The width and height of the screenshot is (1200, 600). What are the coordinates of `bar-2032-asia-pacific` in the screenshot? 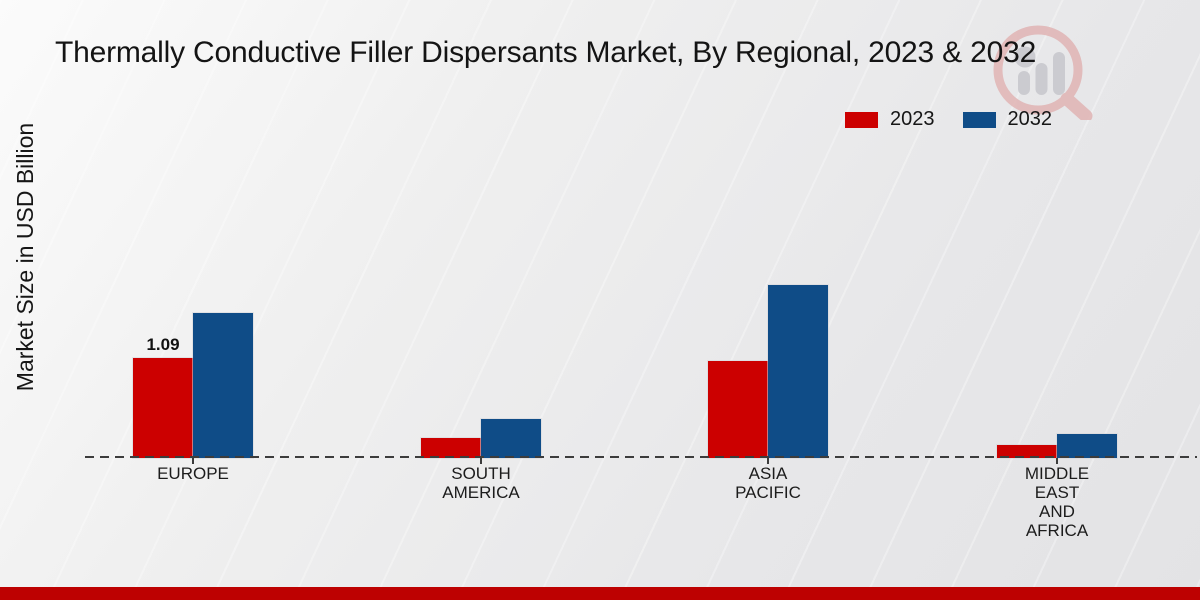 It's located at (798, 371).